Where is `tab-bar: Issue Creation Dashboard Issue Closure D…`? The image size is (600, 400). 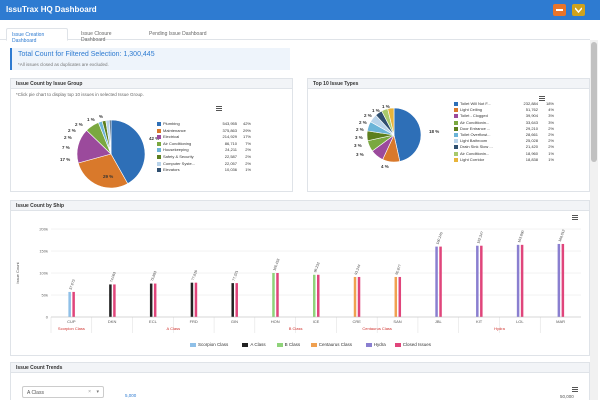 tab-bar: Issue Creation Dashboard Issue Closure D… is located at coordinates (295, 34).